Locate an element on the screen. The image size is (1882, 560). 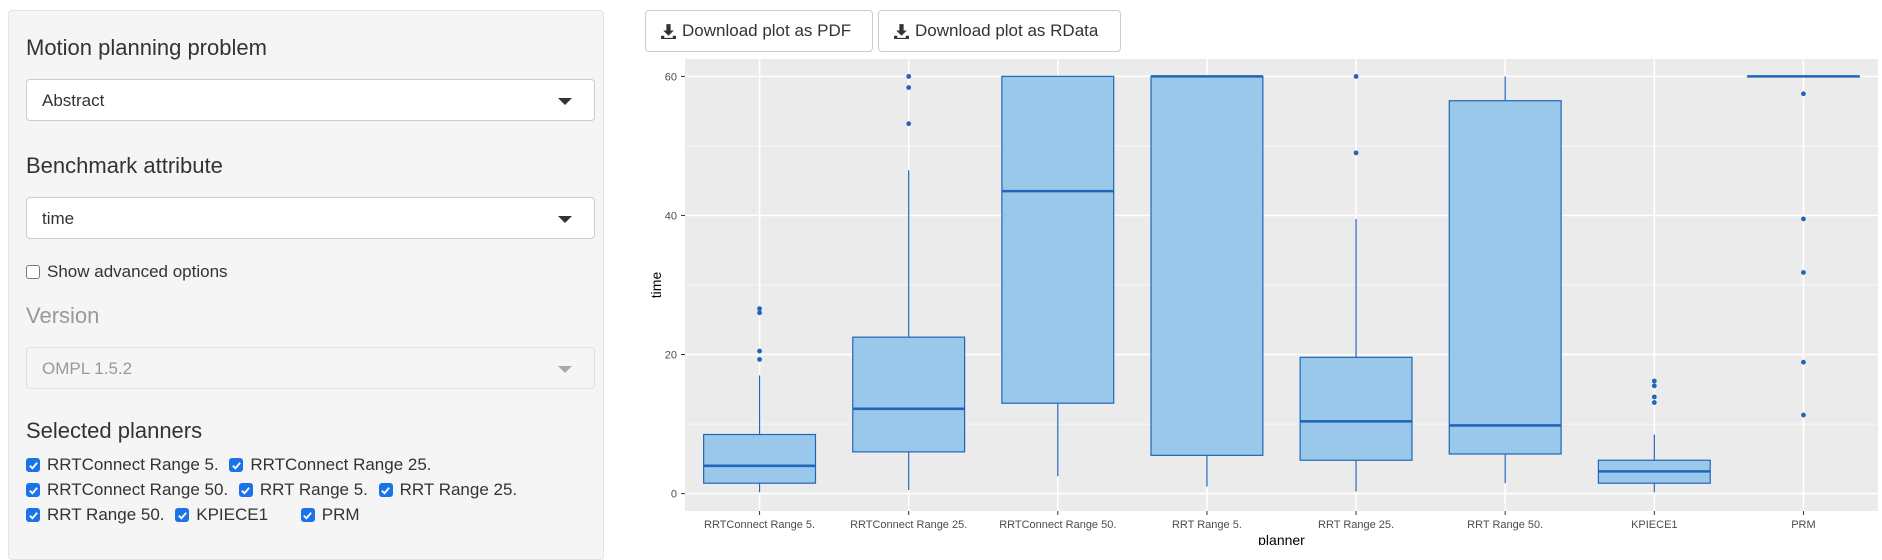
download-pdf-label: Download plot as PDF is located at coordinates (767, 30).